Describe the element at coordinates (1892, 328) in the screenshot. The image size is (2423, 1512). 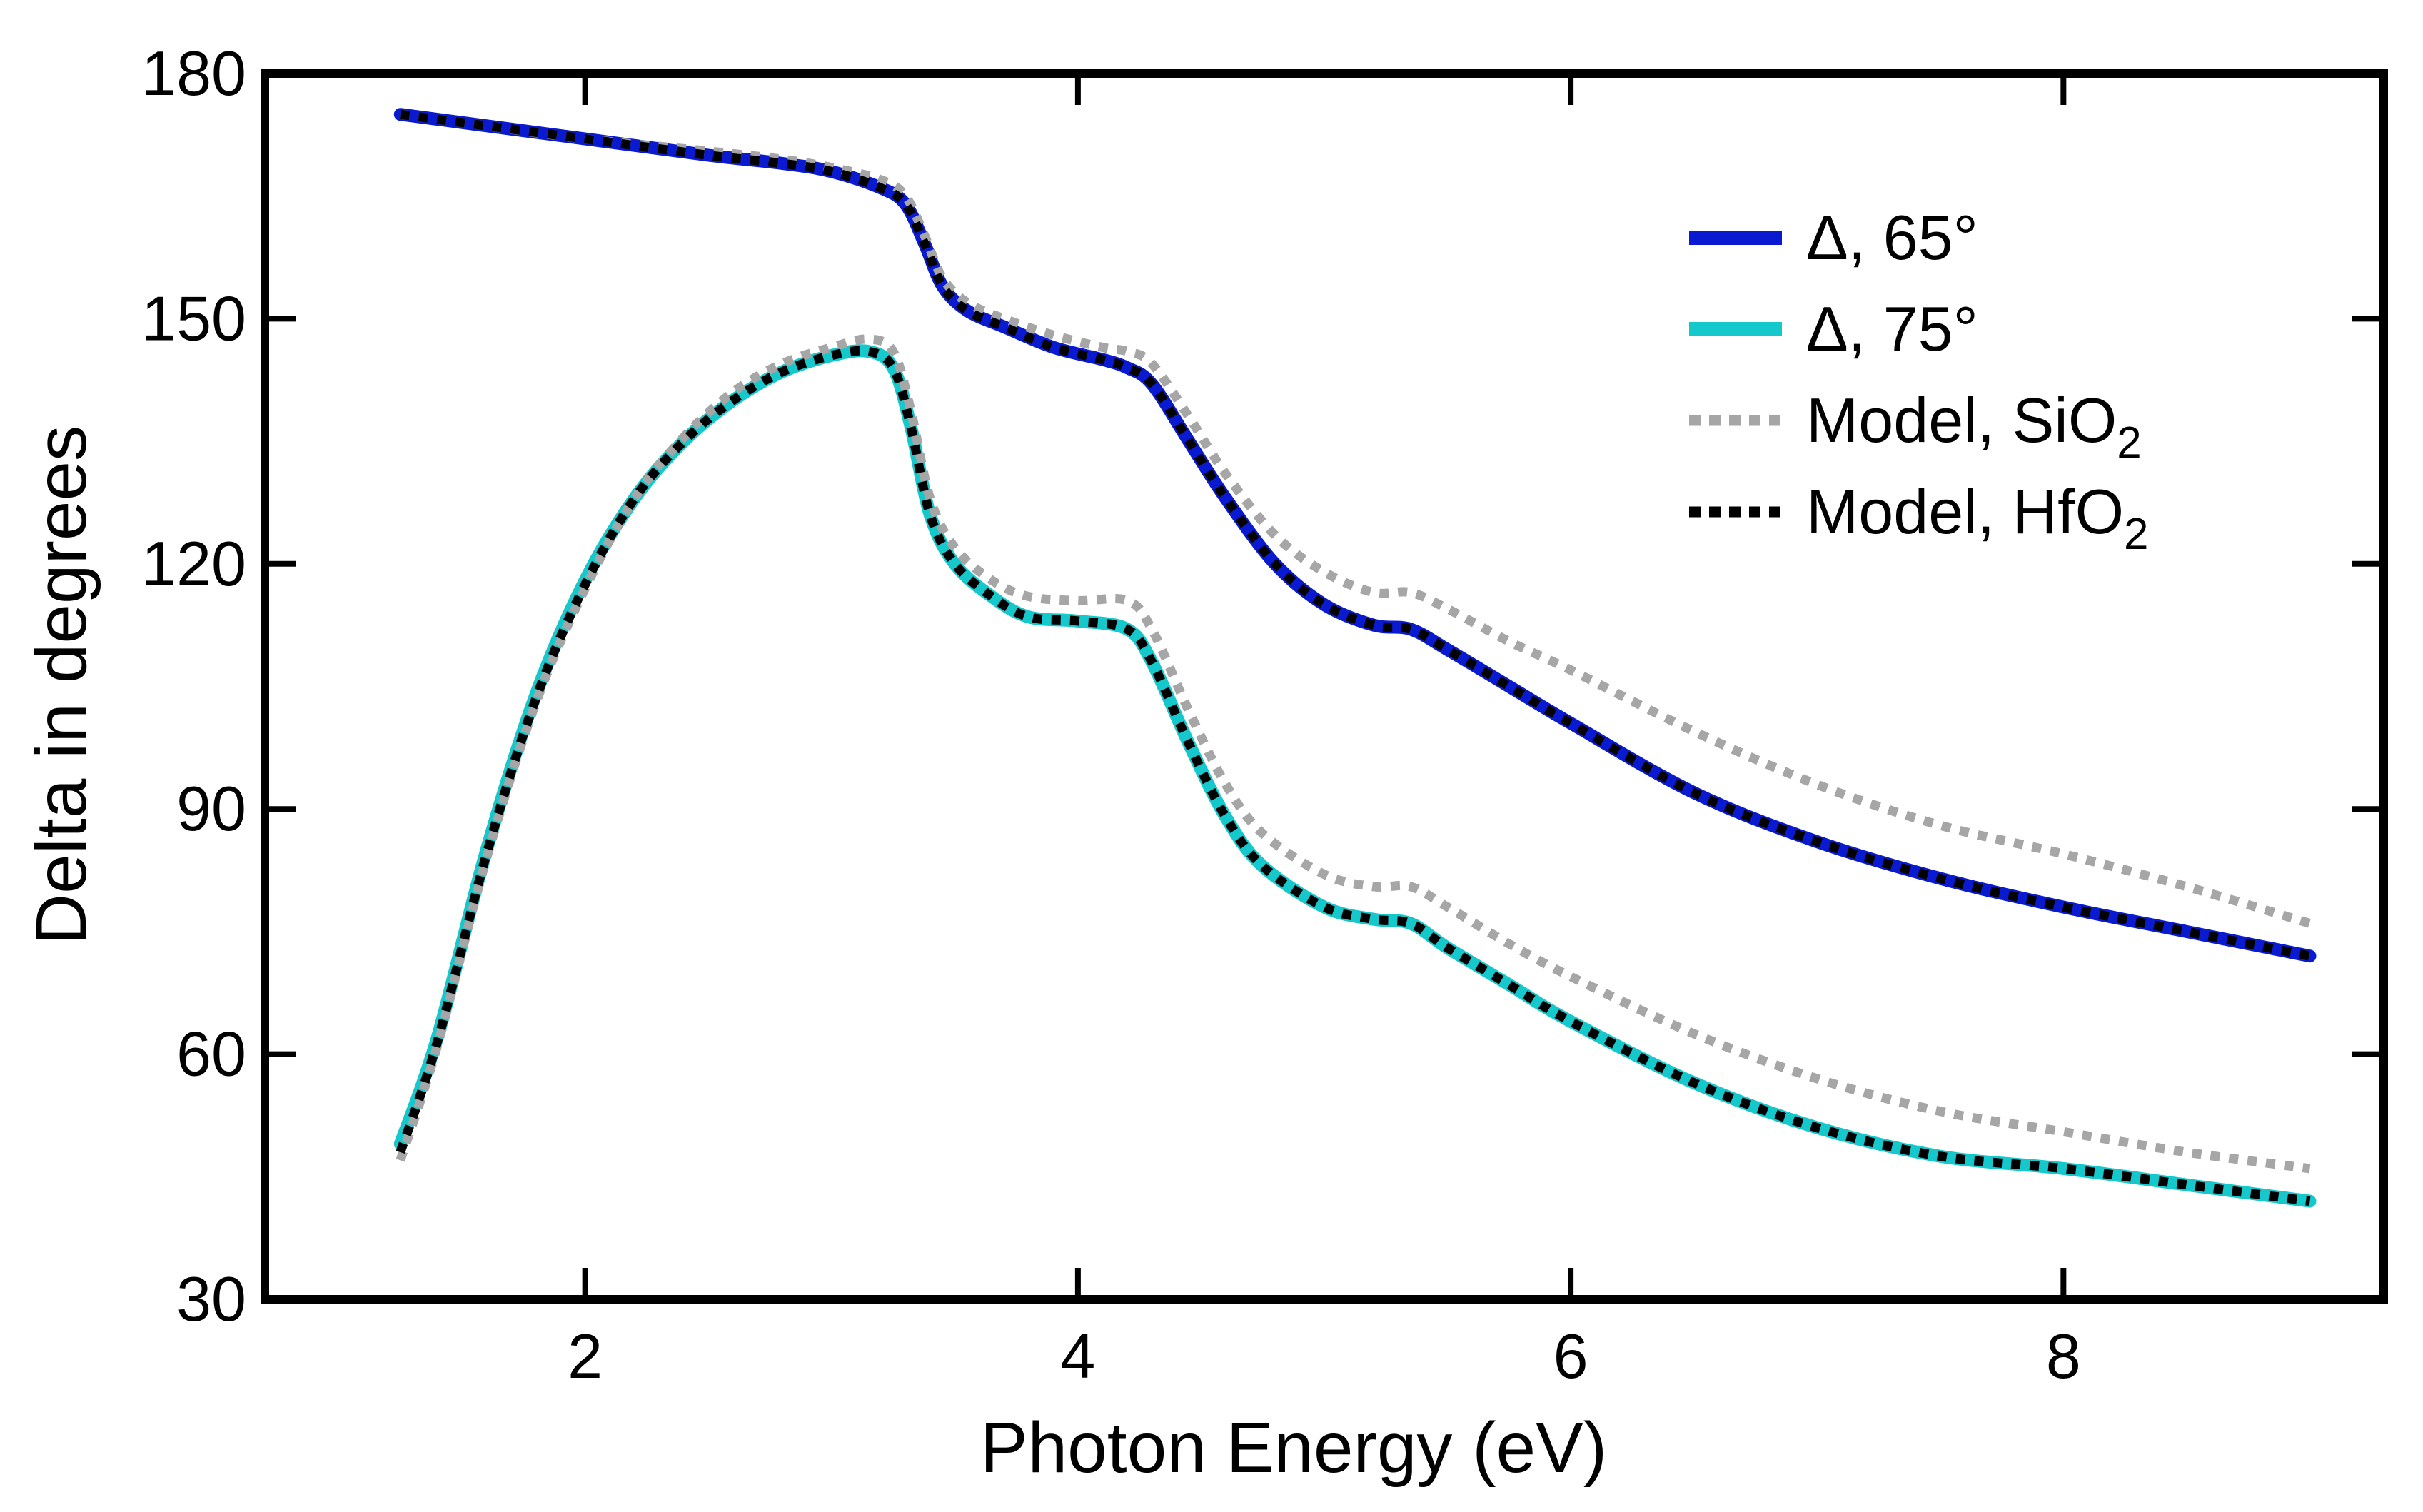
I see `legend-label-2: Δ, 75°` at that location.